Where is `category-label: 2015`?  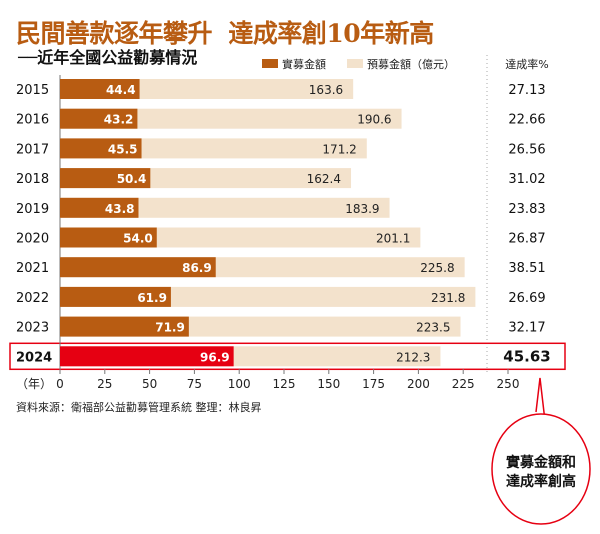 category-label: 2015 is located at coordinates (32, 90).